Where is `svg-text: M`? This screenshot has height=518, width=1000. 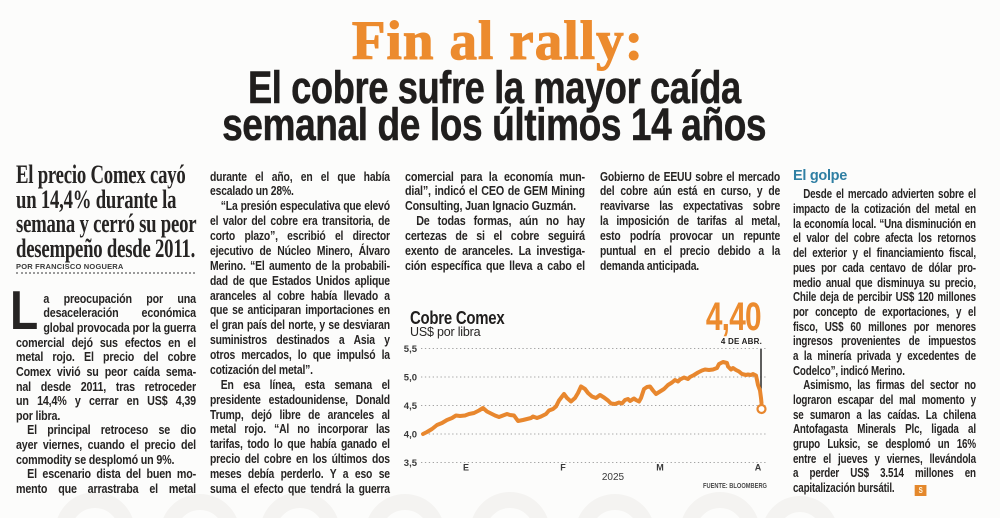
svg-text: M is located at coordinates (660, 468).